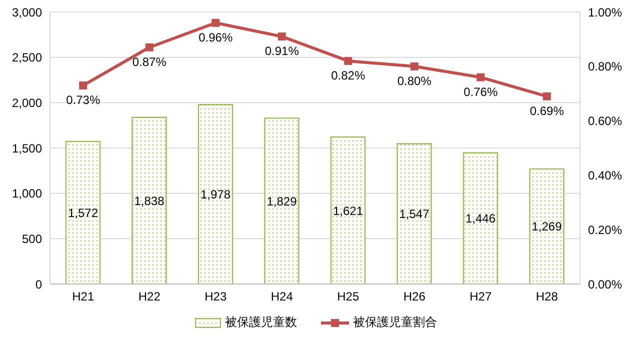 This screenshot has width=640, height=339. I want to click on y2-tick-label: 0.40%, so click(605, 175).